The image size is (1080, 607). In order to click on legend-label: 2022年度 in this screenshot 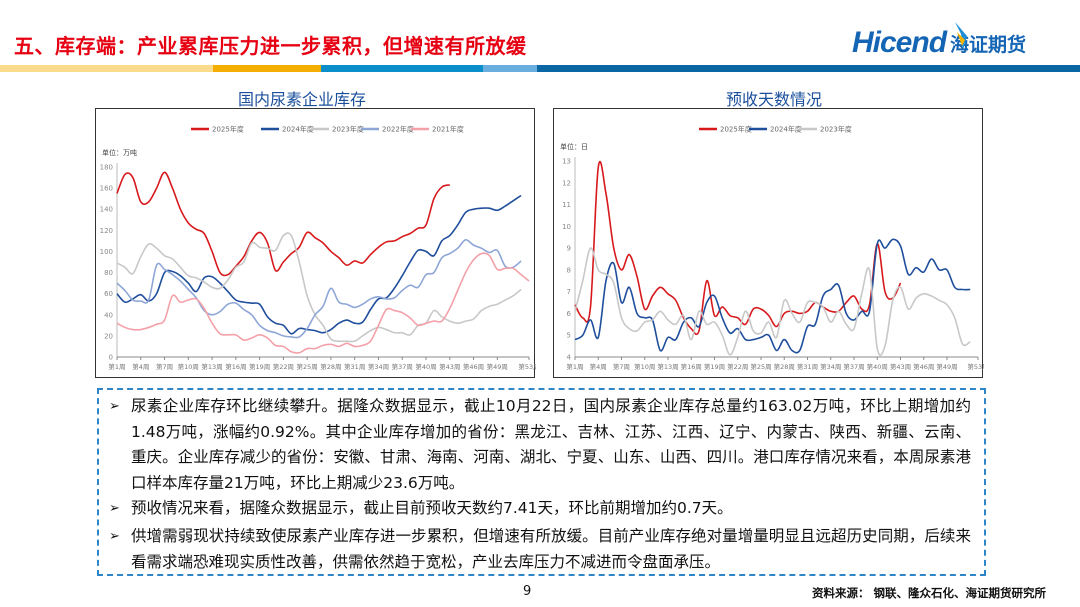, I will do `click(398, 129)`.